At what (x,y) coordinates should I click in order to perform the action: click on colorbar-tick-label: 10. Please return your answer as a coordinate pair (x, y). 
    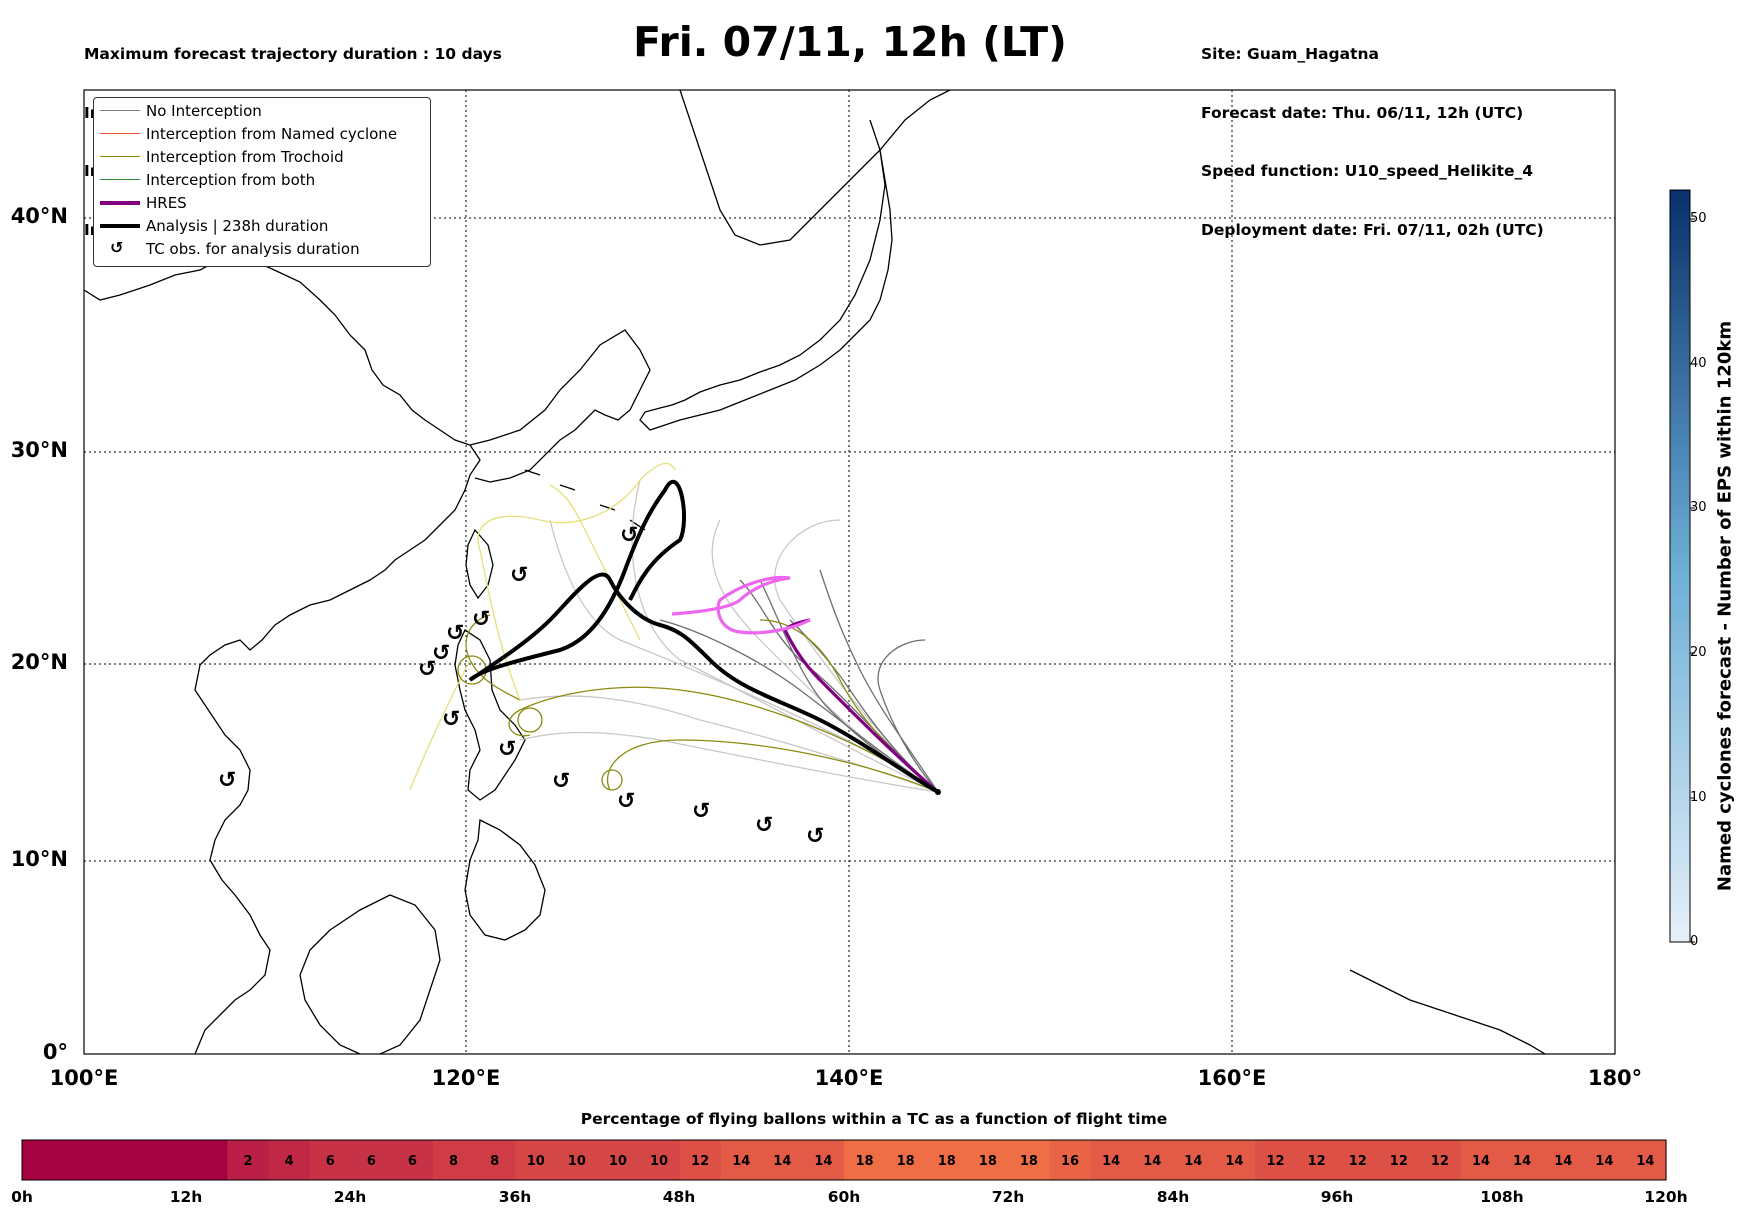
    Looking at the image, I should click on (1698, 797).